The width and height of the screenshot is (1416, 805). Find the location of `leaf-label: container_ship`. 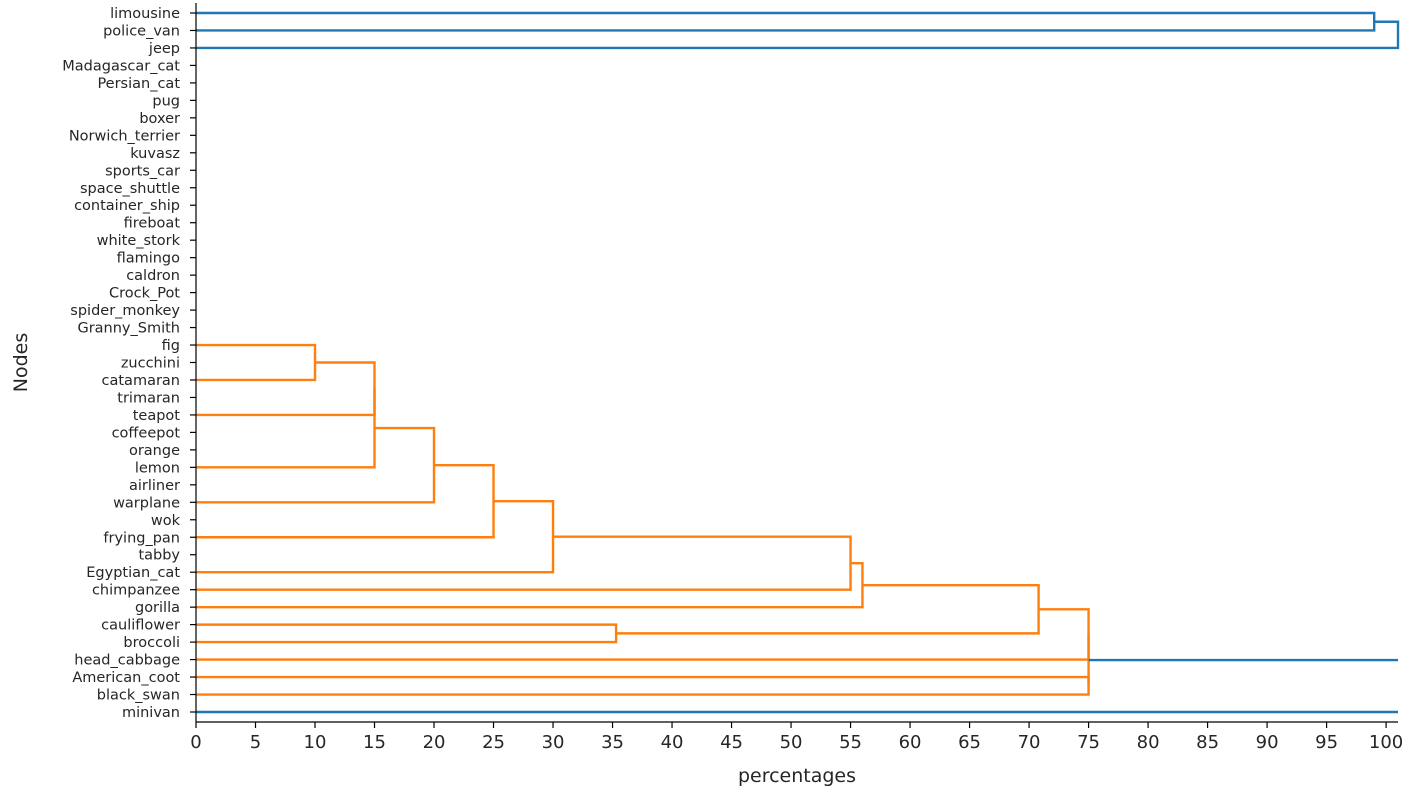

leaf-label: container_ship is located at coordinates (127, 206).